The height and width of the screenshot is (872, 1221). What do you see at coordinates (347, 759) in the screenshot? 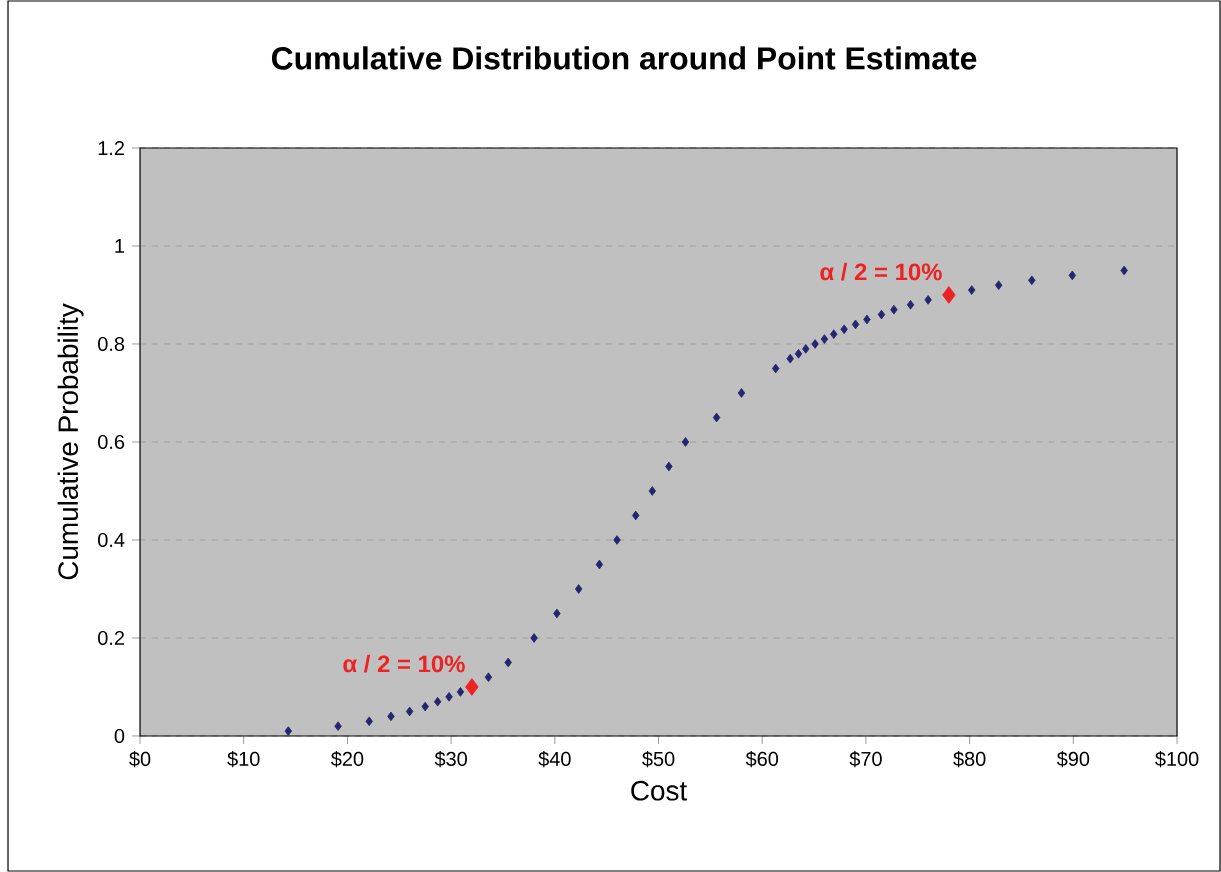
I see `x-tick-label: $20` at bounding box center [347, 759].